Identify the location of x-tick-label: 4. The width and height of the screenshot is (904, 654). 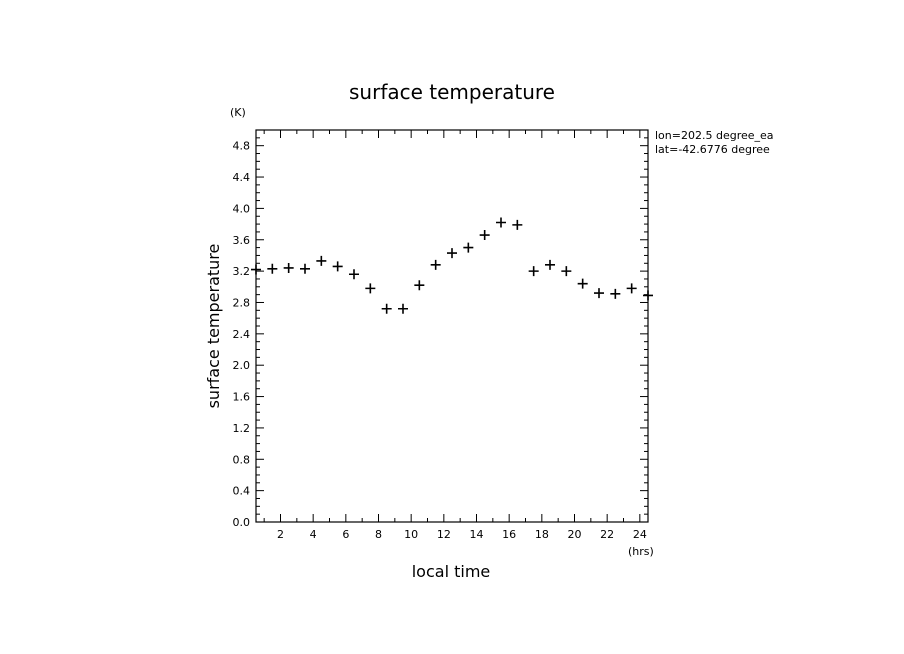
(313, 534).